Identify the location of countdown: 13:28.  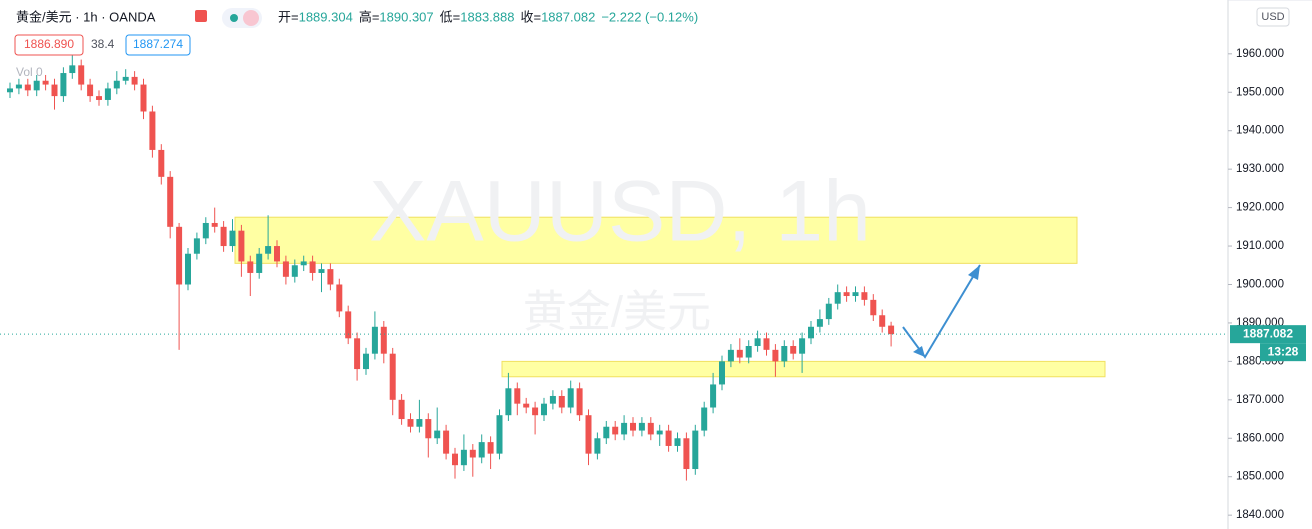
(1283, 351).